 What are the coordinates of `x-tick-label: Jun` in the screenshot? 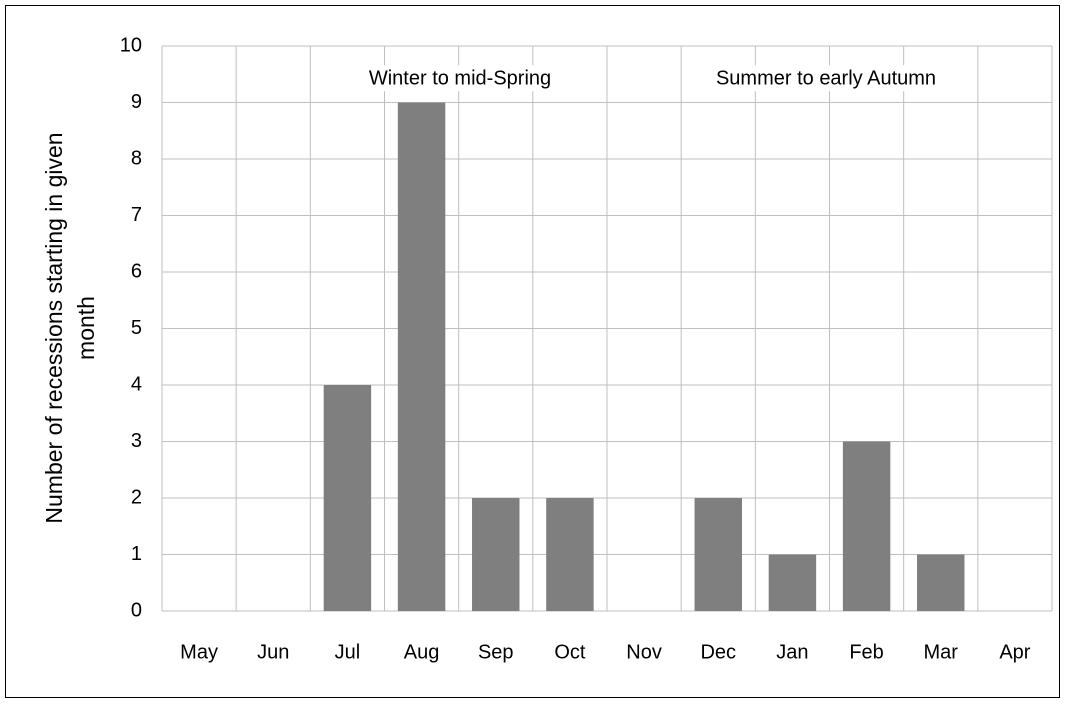 It's located at (273, 652).